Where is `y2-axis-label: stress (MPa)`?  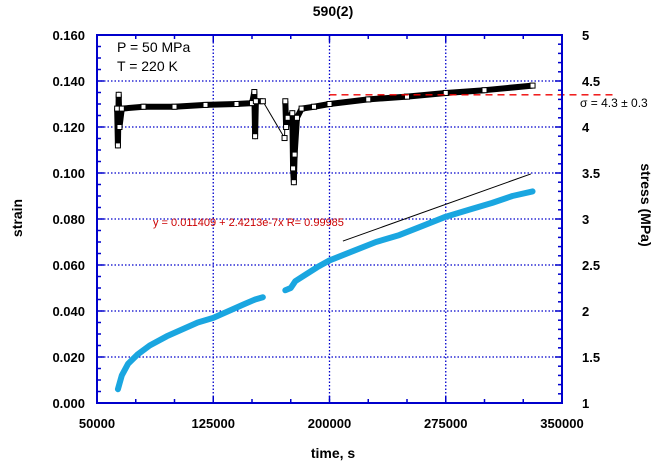
y2-axis-label: stress (MPa) is located at coordinates (646, 204).